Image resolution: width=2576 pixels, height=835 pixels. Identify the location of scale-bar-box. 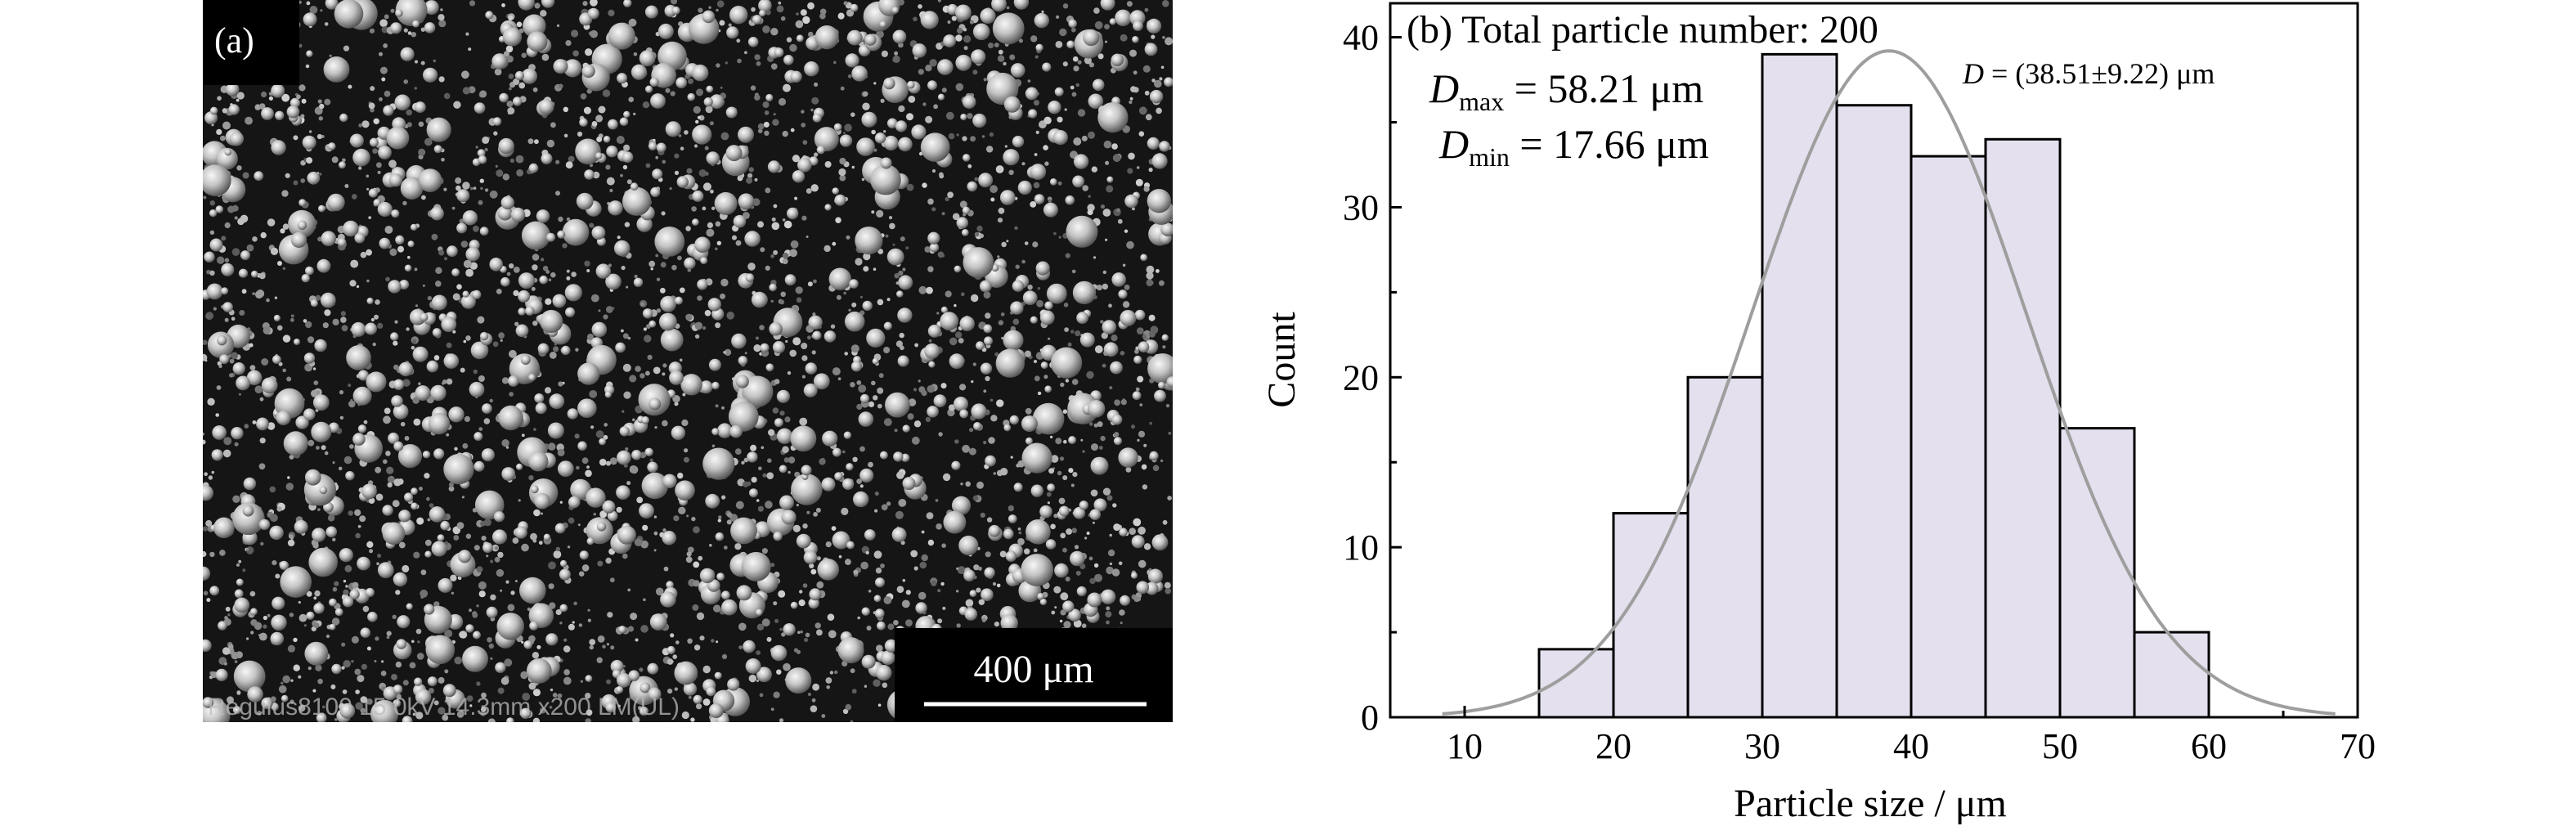
(1034, 675).